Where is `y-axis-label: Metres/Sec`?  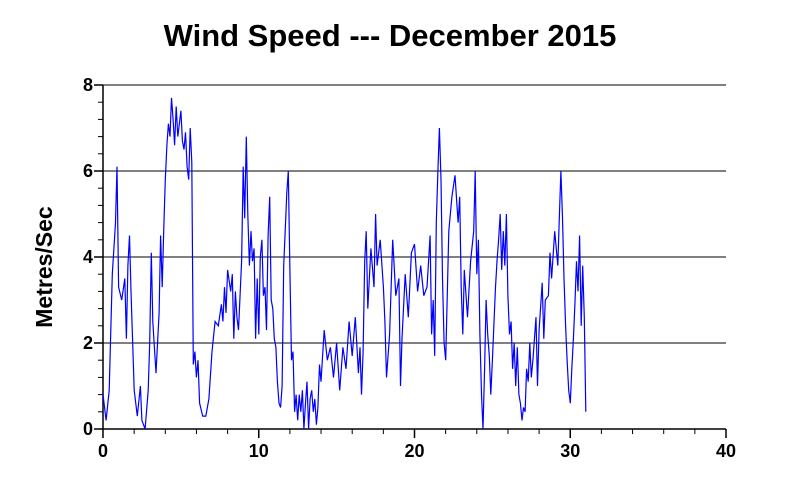
y-axis-label: Metres/Sec is located at coordinates (44, 267).